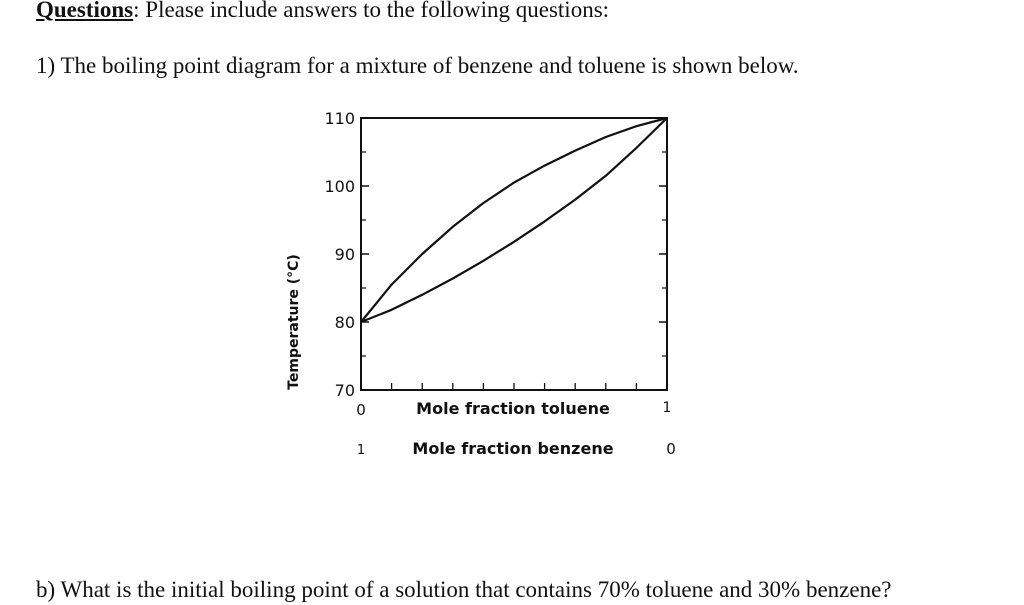 The height and width of the screenshot is (605, 1024). What do you see at coordinates (513, 408) in the screenshot?
I see `x-axis-title: Mole fraction toluene` at bounding box center [513, 408].